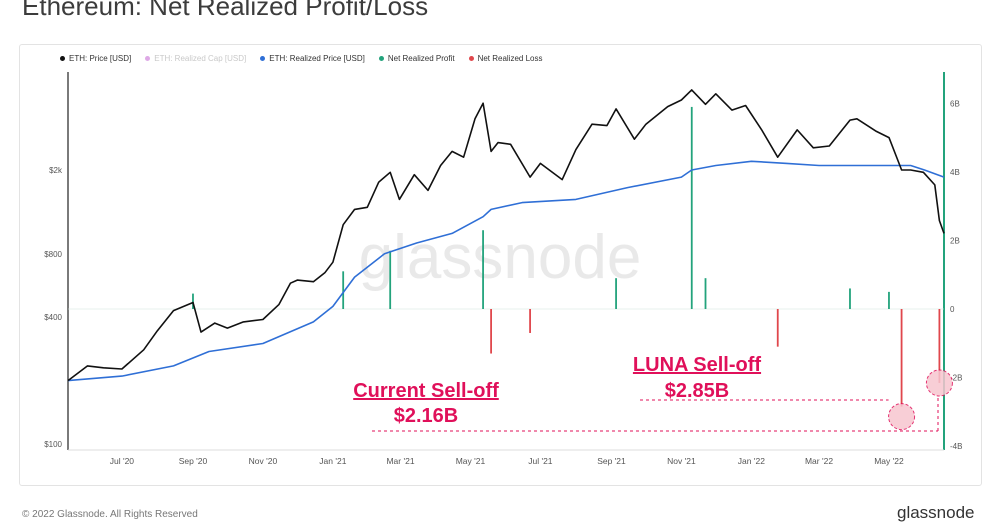 The width and height of the screenshot is (1000, 523). What do you see at coordinates (889, 461) in the screenshot?
I see `x-tick-label: May '22` at bounding box center [889, 461].